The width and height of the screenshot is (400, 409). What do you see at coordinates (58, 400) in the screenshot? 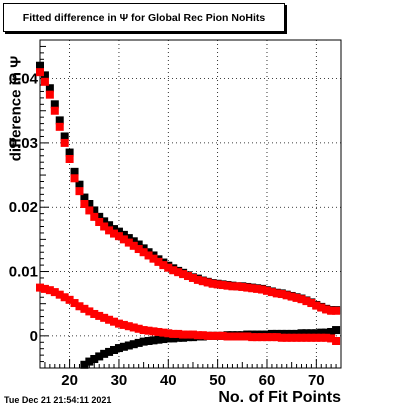
I see `timestamp: Tue Dec 21 21:54:11 2021` at bounding box center [58, 400].